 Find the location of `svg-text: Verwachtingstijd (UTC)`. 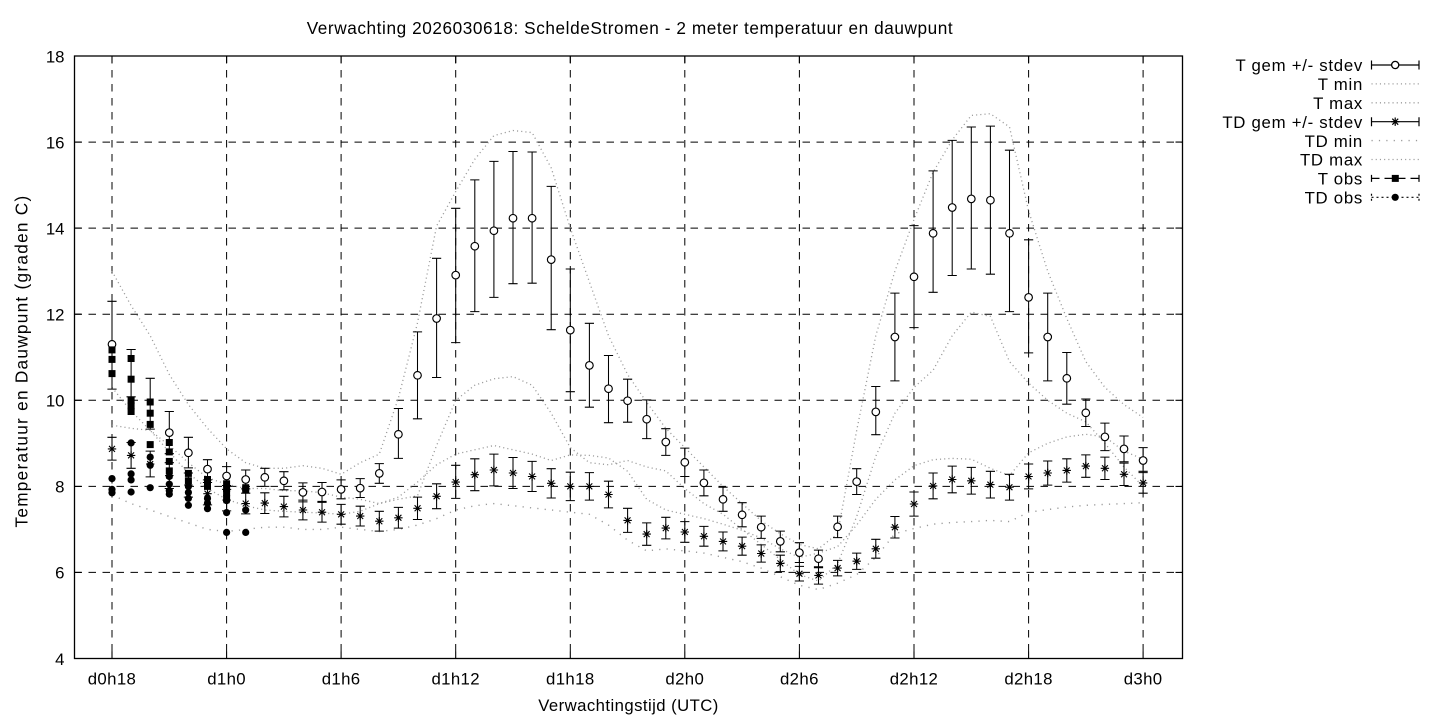

svg-text: Verwachtingstijd (UTC) is located at coordinates (628, 705).